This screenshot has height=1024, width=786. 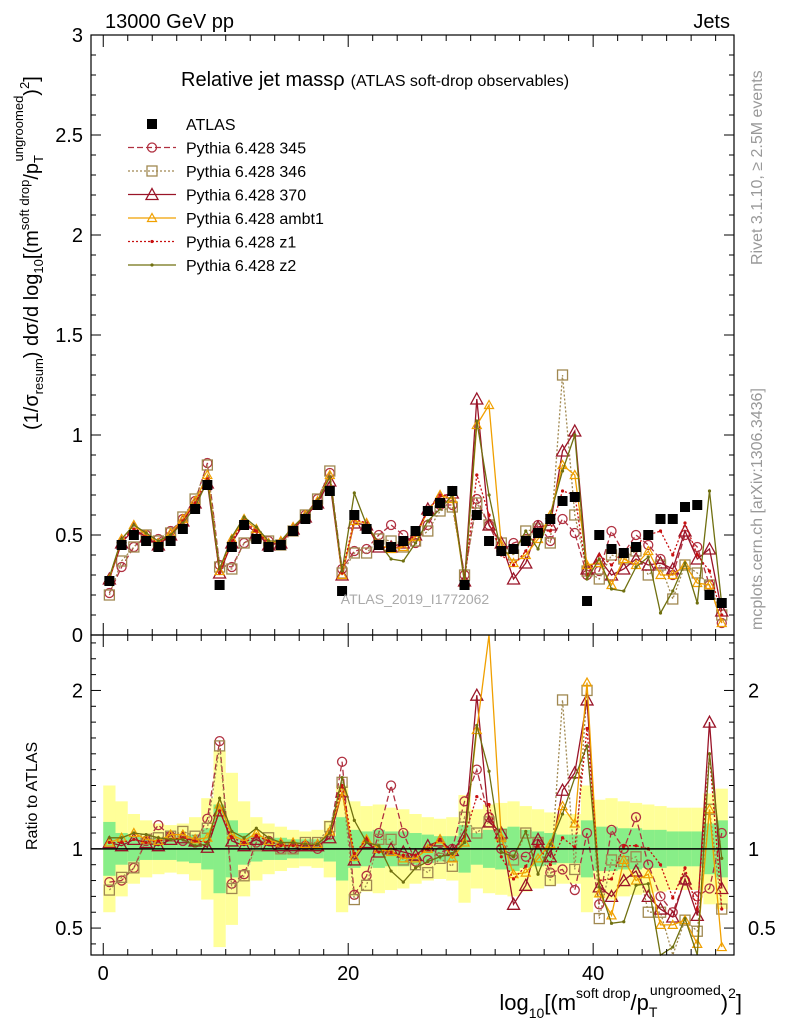 What do you see at coordinates (415, 599) in the screenshot?
I see `watermark: ATLAS_2019_I1772062` at bounding box center [415, 599].